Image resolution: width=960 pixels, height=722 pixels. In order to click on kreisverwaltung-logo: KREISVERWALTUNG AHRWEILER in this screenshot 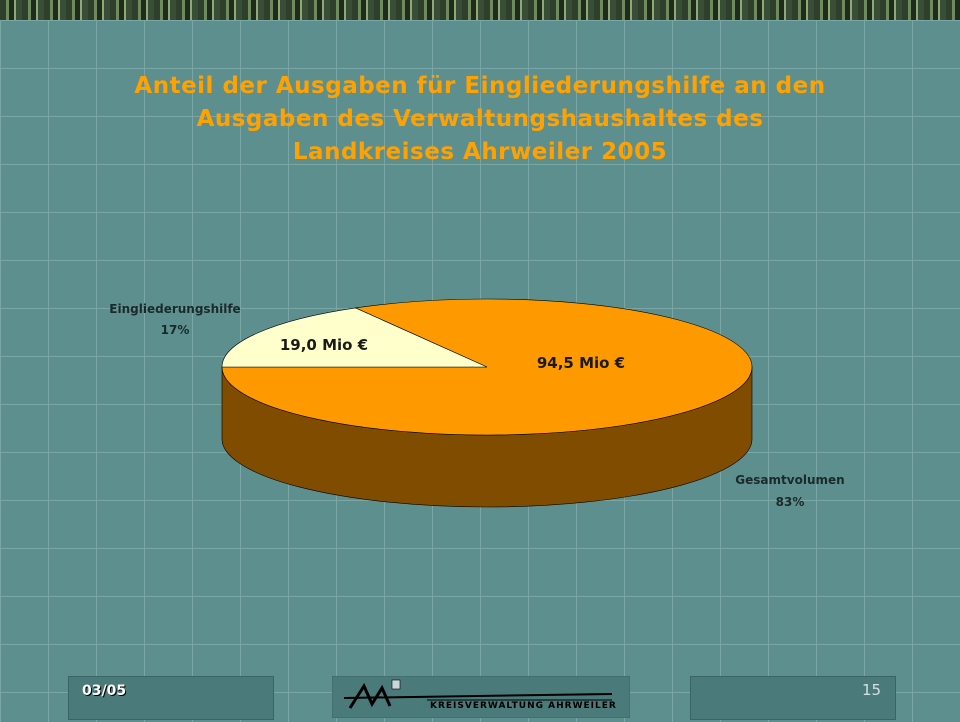, I will do `click(481, 697)`.